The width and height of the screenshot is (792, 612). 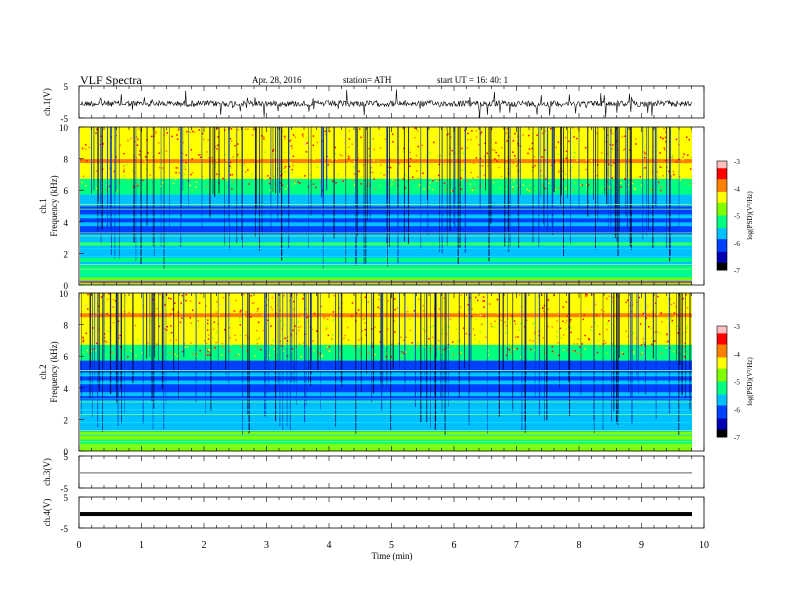 What do you see at coordinates (750, 215) in the screenshot?
I see `colorbar-label: log(PSD)(V²/Hz)` at bounding box center [750, 215].